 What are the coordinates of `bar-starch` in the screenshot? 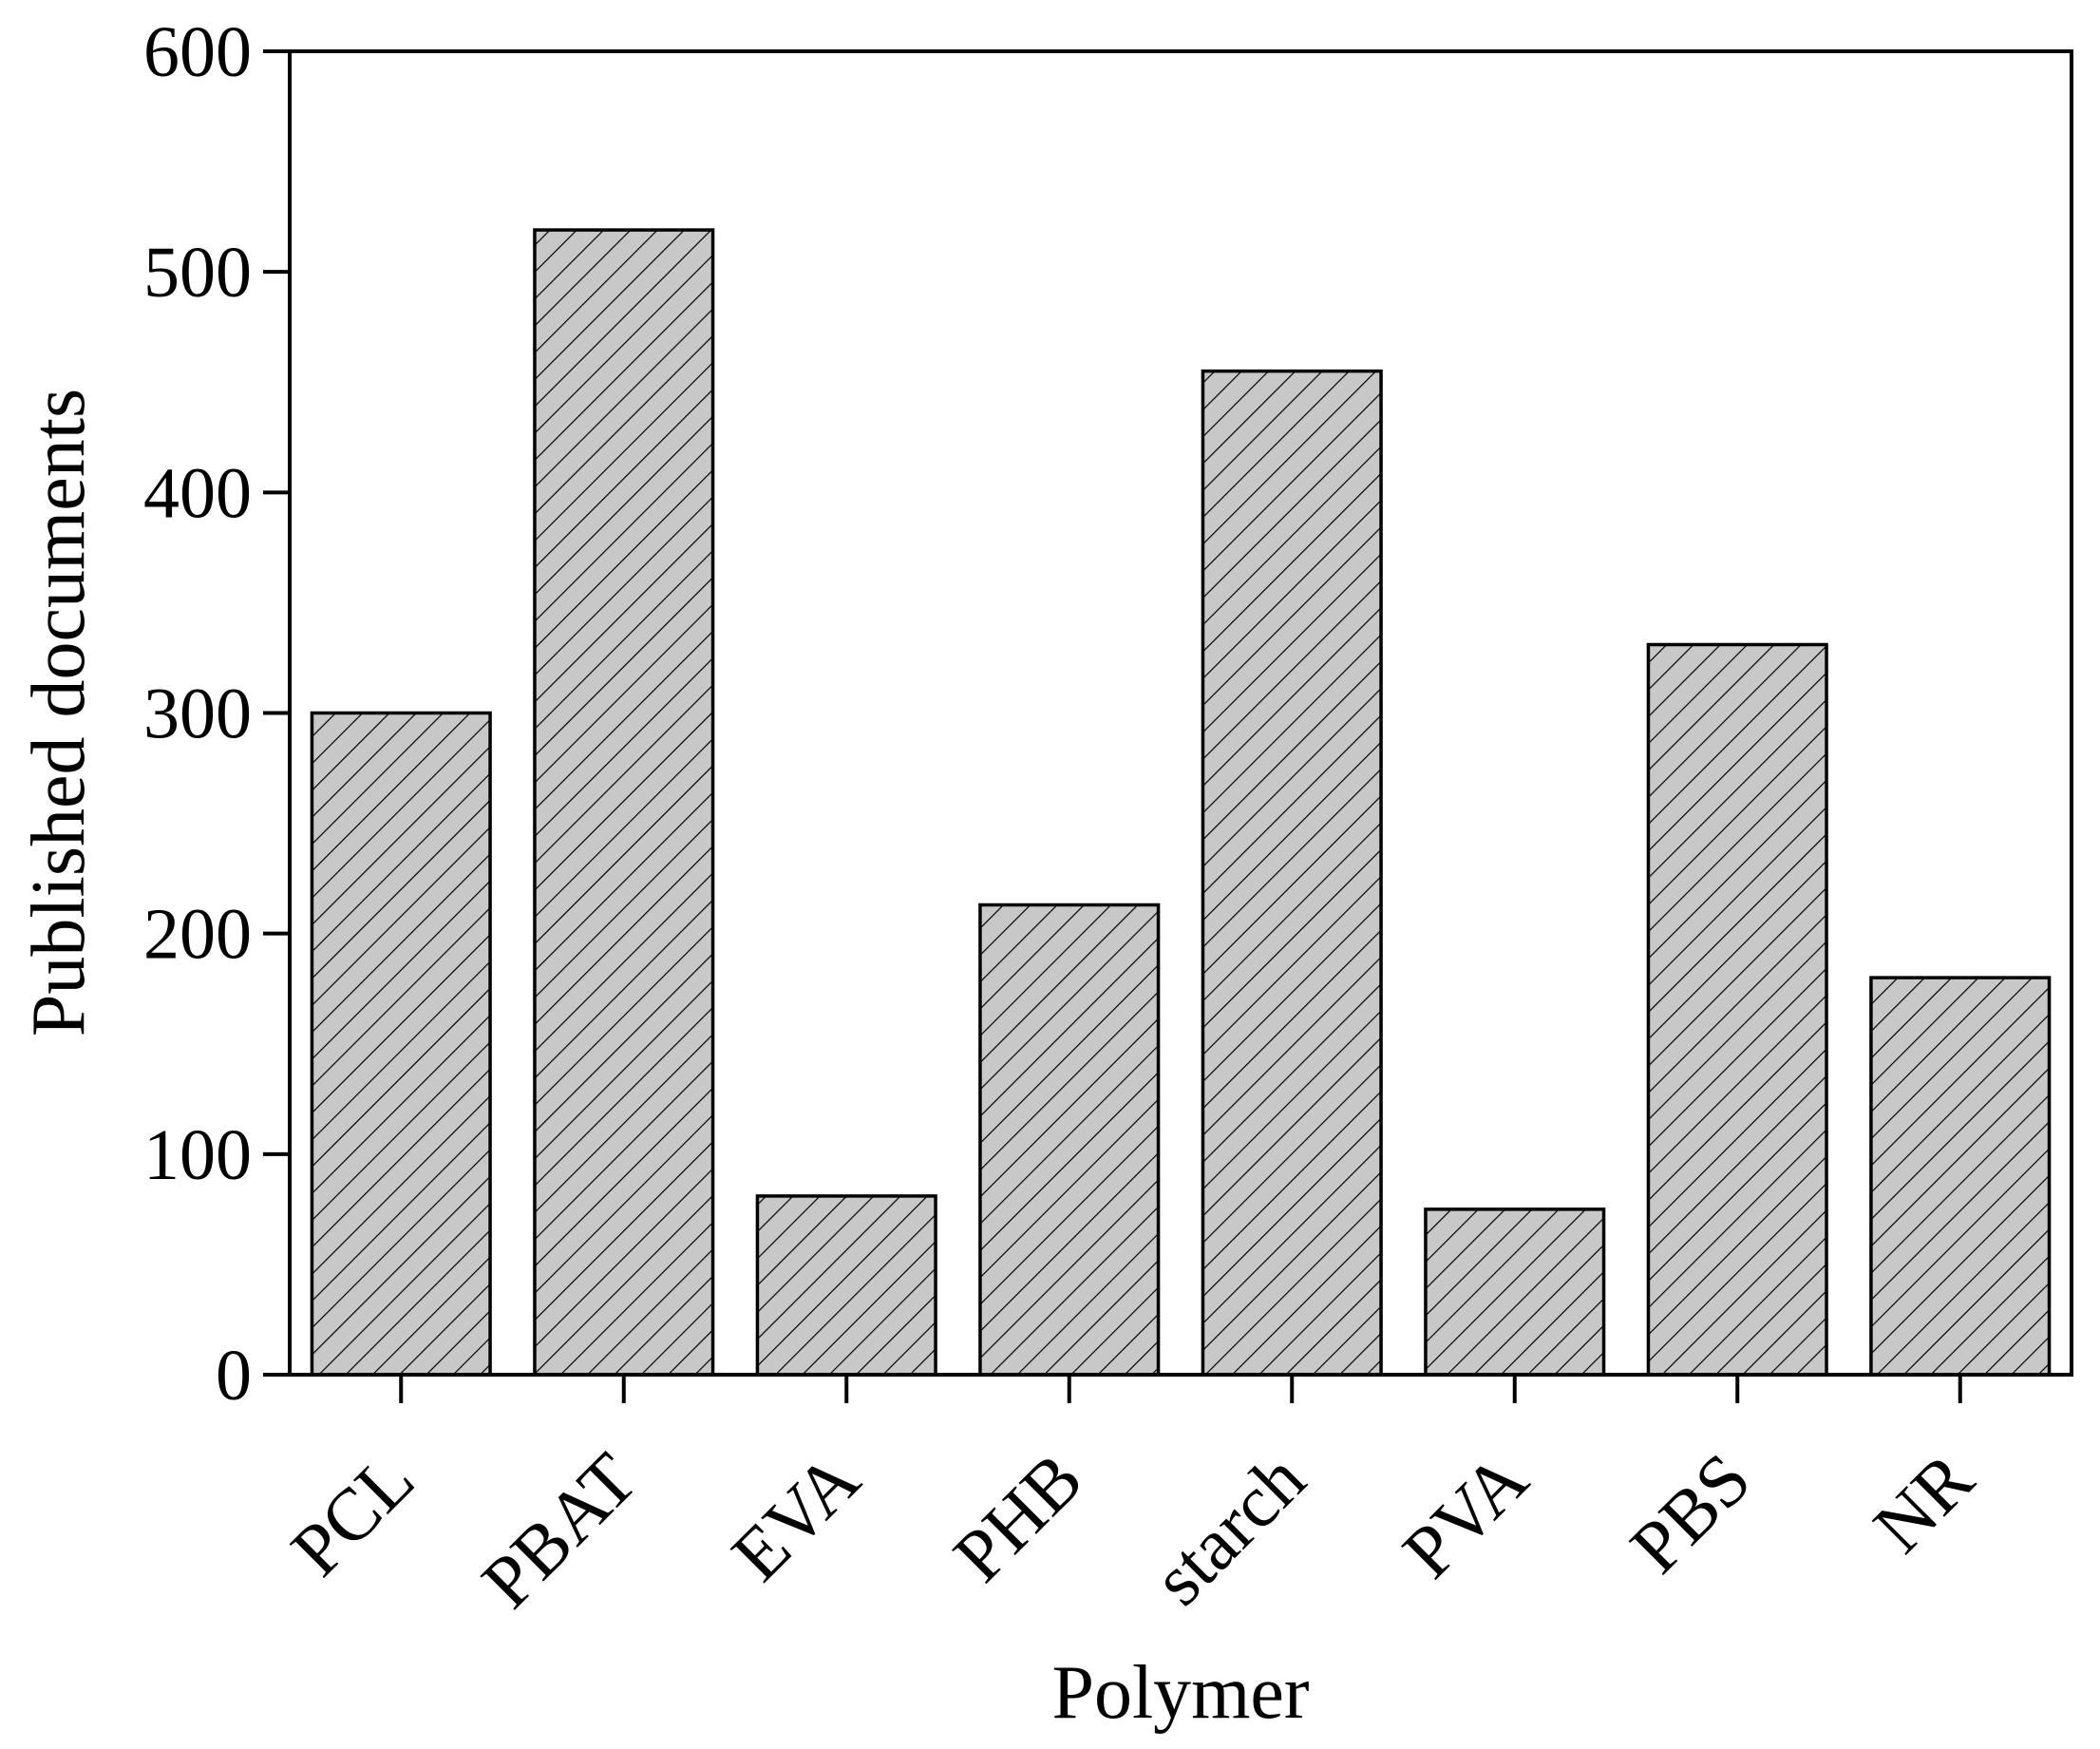 It's located at (1292, 873).